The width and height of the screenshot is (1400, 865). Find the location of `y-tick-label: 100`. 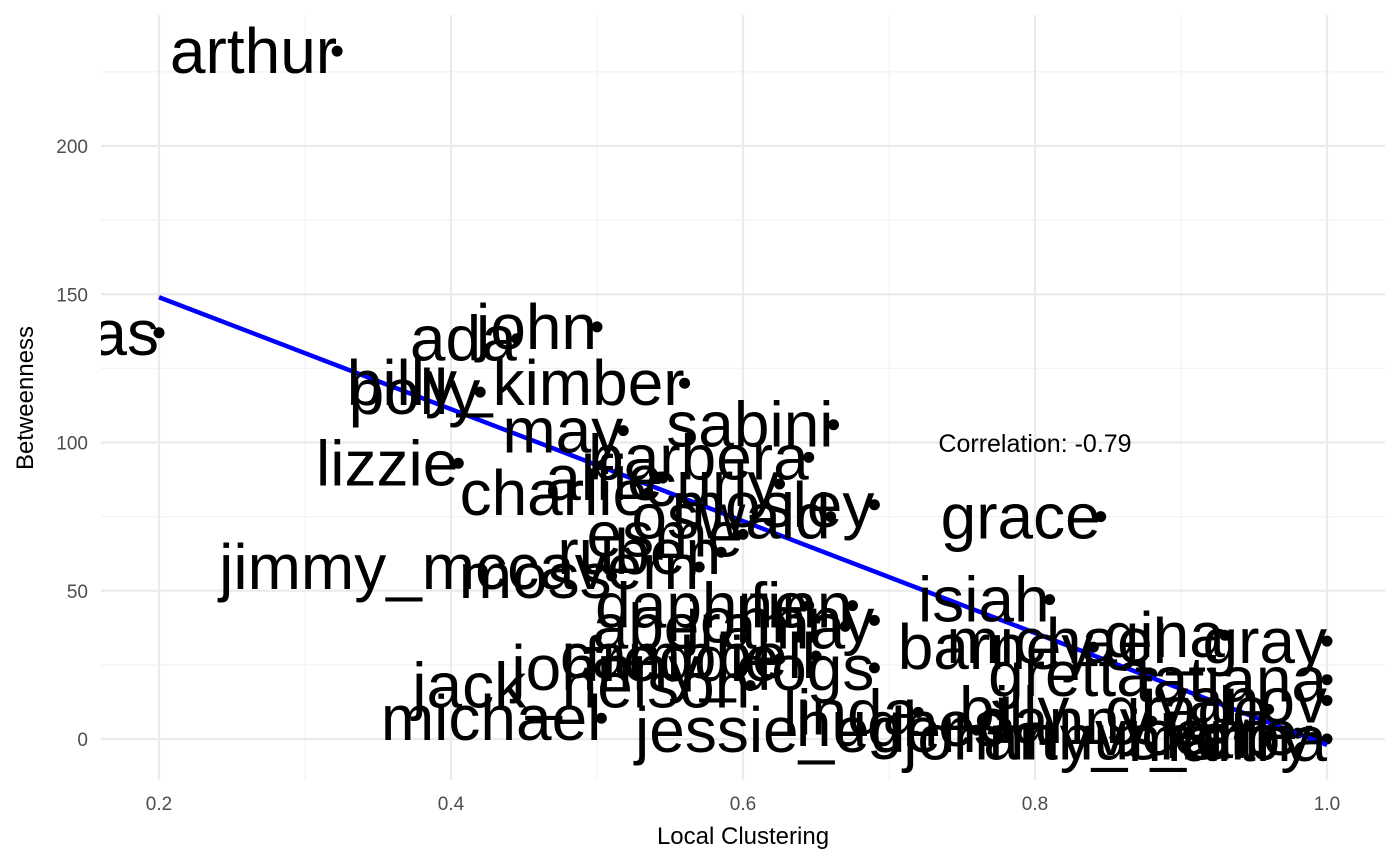

y-tick-label: 100 is located at coordinates (72, 444).